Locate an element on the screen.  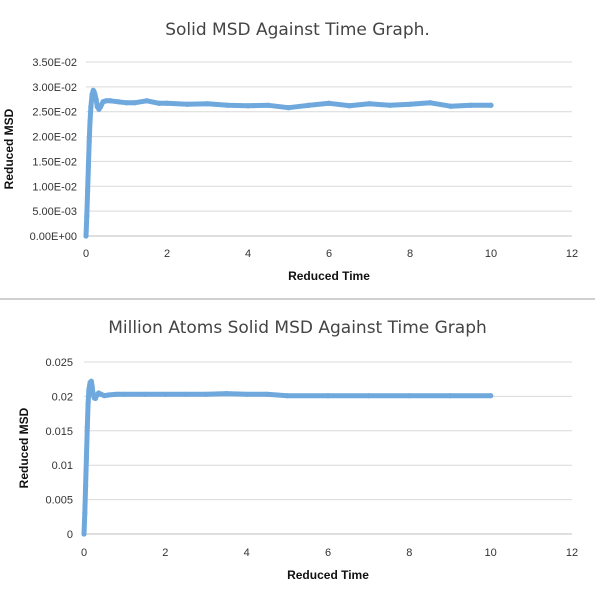
y-tick-label: 3.00E-02 is located at coordinates (54, 88).